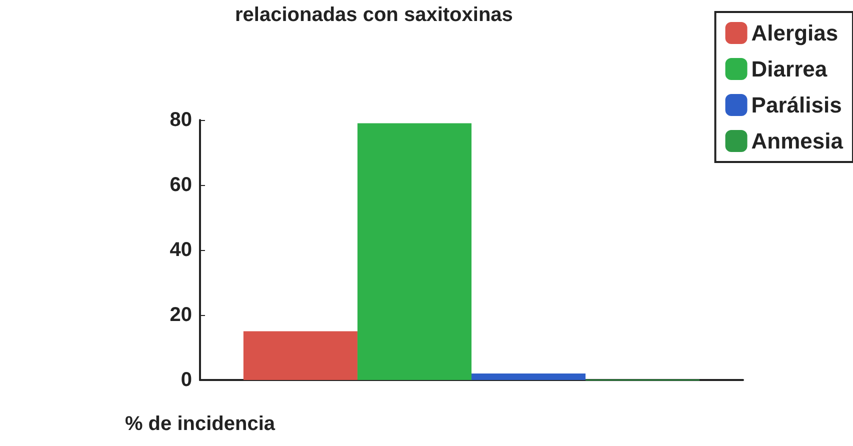  Describe the element at coordinates (181, 315) in the screenshot. I see `y-tick-label: 20` at that location.